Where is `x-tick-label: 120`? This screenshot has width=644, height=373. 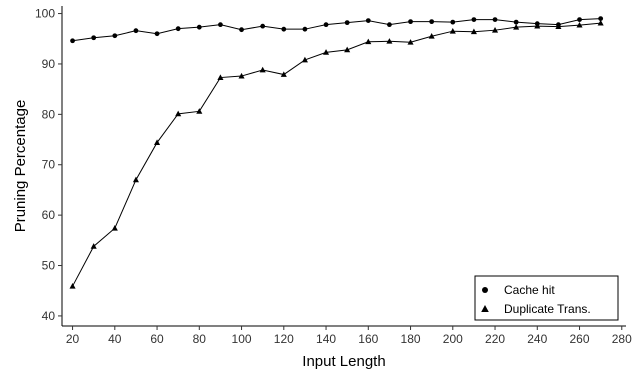 x-tick-label: 120 is located at coordinates (284, 339).